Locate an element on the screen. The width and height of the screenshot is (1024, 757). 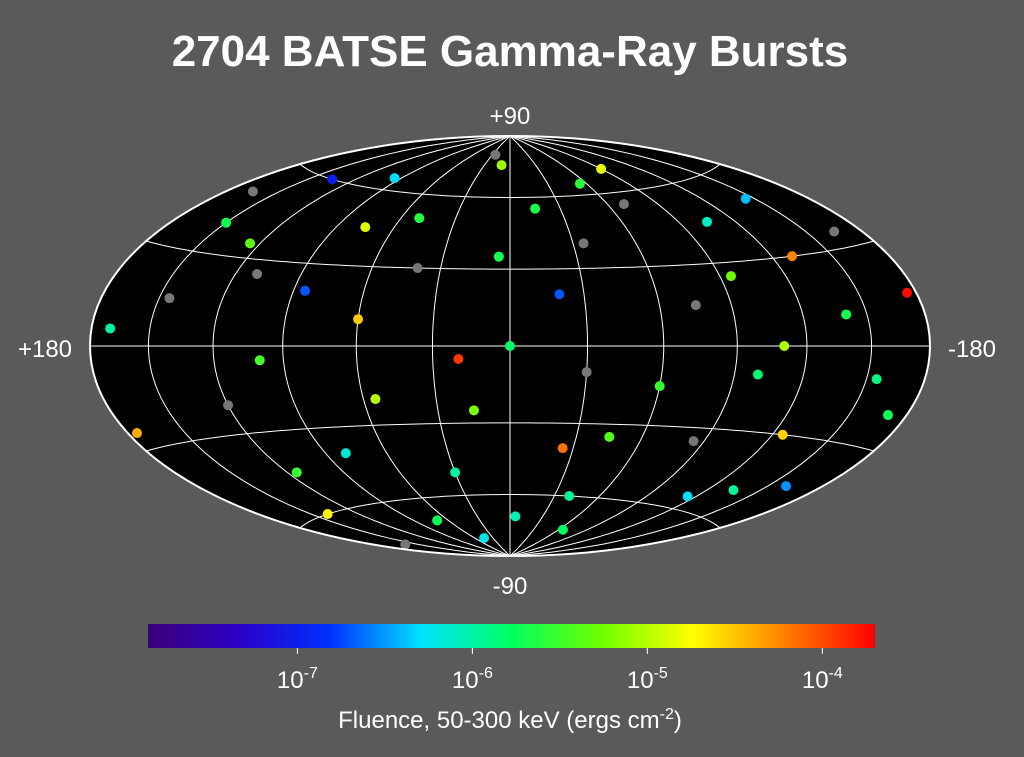
lon-label: +180 is located at coordinates (45, 349).